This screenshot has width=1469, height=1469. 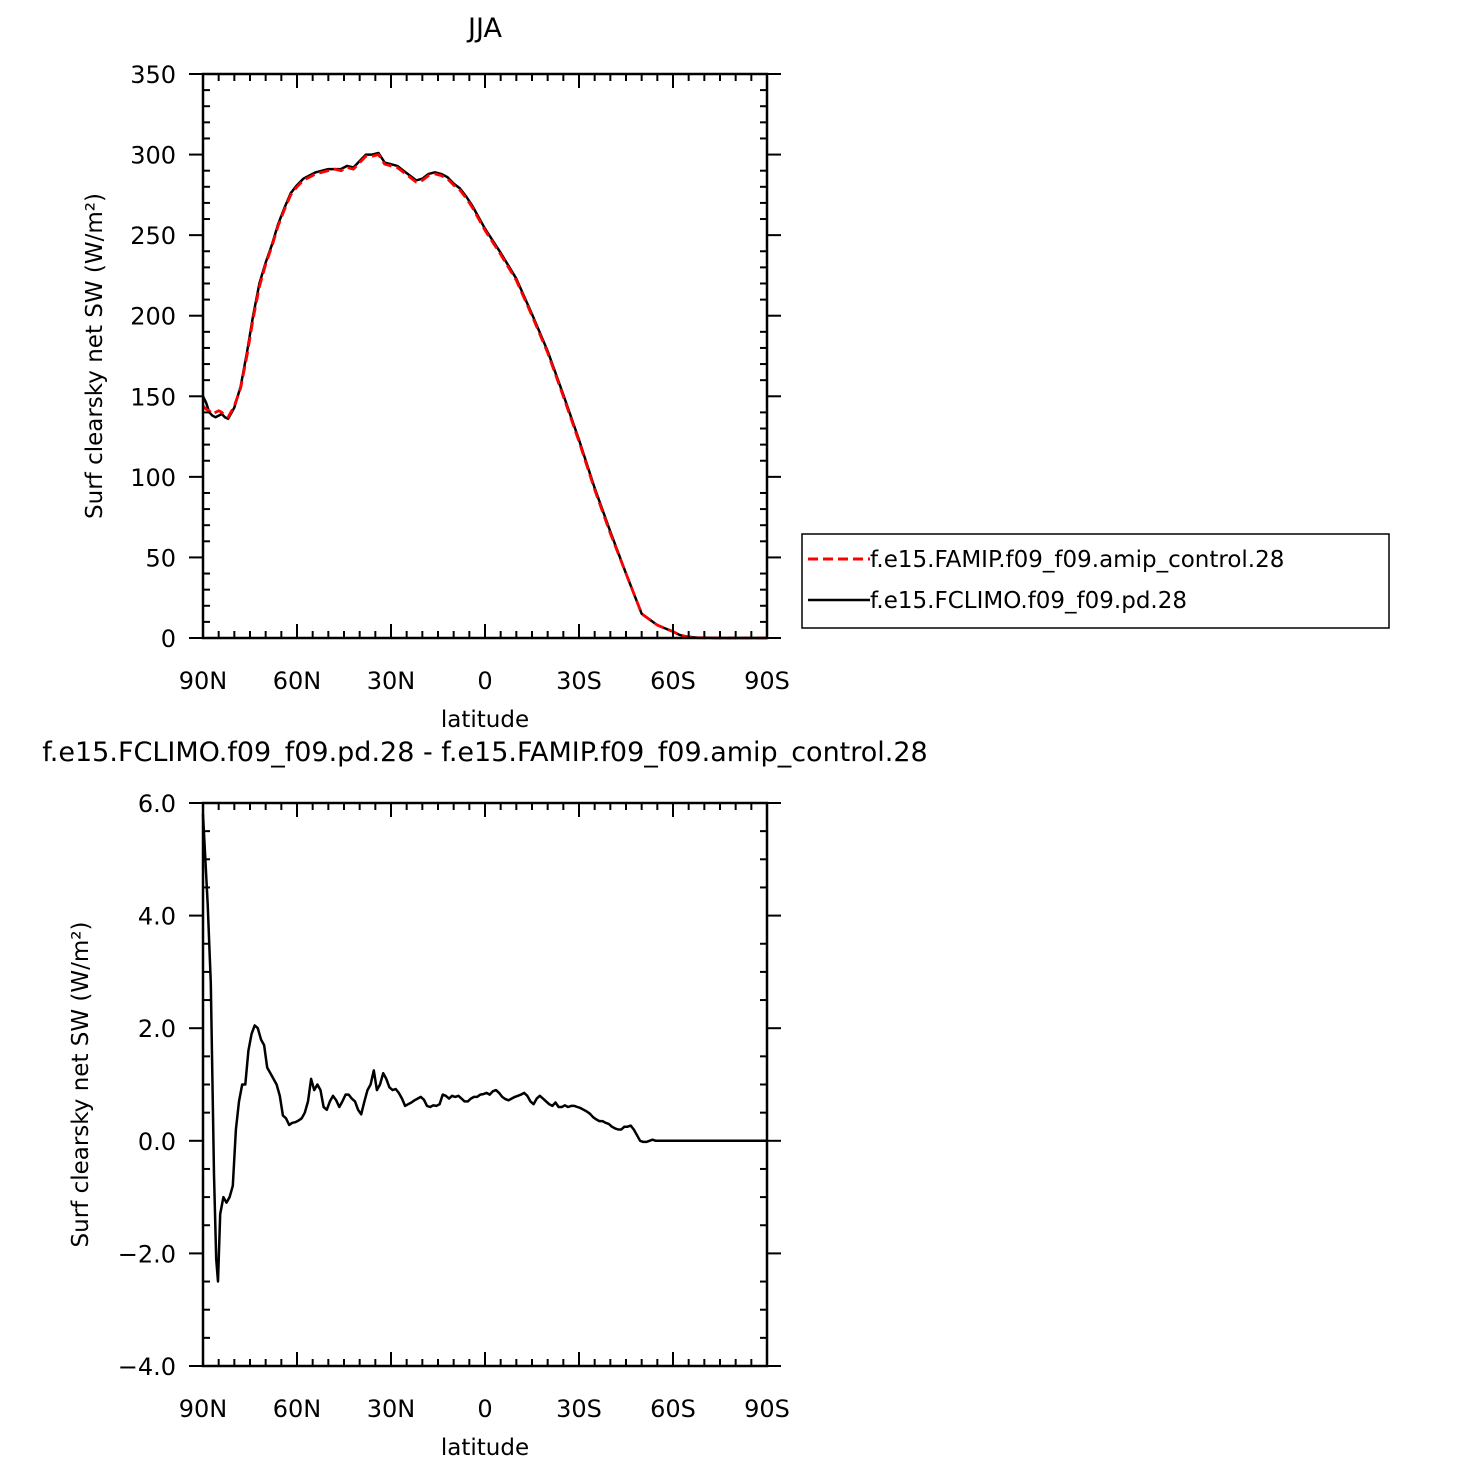 I want to click on top-plot-series-layer, so click(x=484, y=395).